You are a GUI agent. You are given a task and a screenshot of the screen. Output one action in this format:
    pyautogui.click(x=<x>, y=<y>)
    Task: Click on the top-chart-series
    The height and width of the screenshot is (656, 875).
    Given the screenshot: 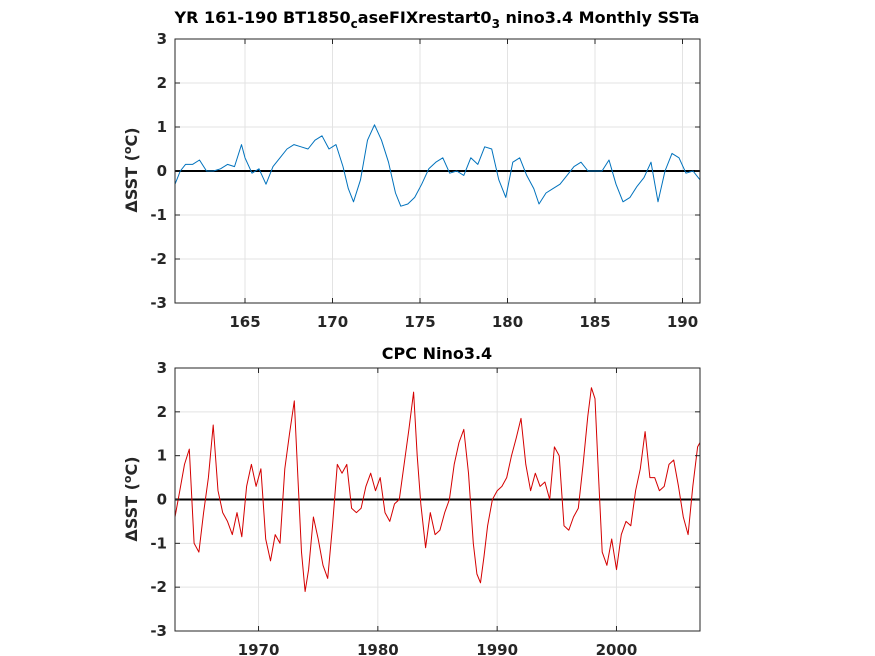 What is the action you would take?
    pyautogui.click(x=437, y=165)
    